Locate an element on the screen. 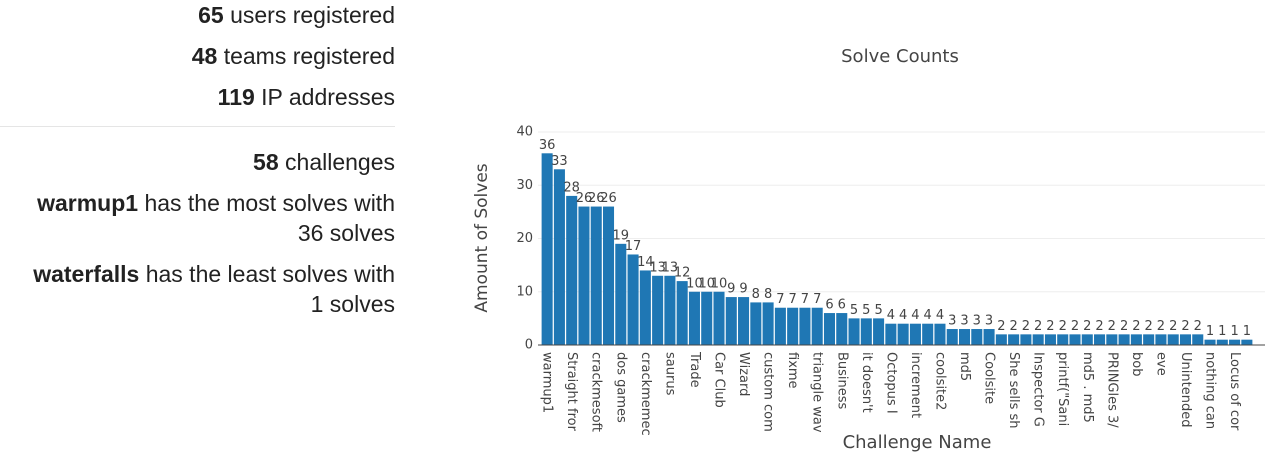  x-tick-label: PRINGles 3/ is located at coordinates (1111, 390).